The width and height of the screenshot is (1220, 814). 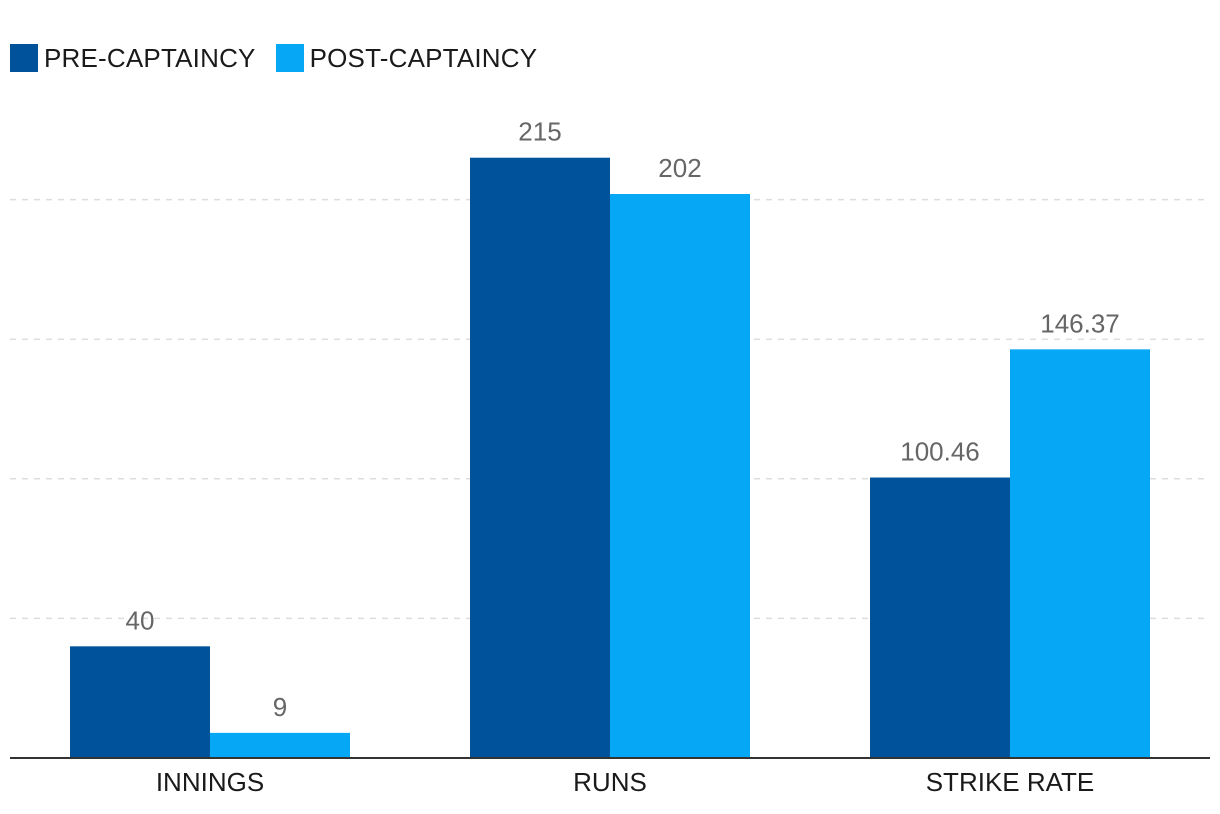 I want to click on x-tick-innings: INNINGS, so click(x=210, y=782).